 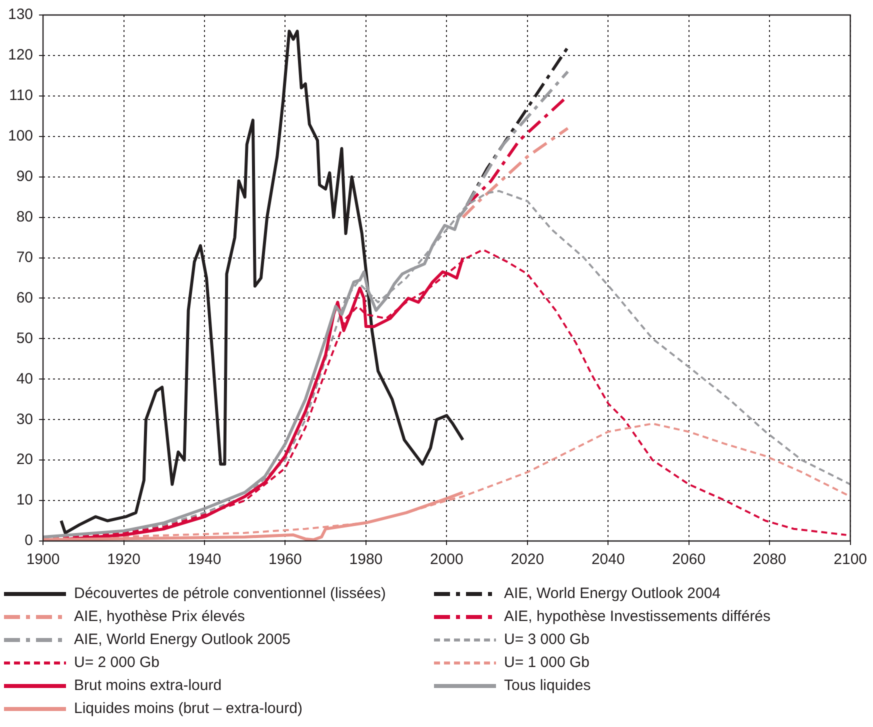 I want to click on legend-label: Liquides moins (brut – extra-lourd), so click(x=188, y=708).